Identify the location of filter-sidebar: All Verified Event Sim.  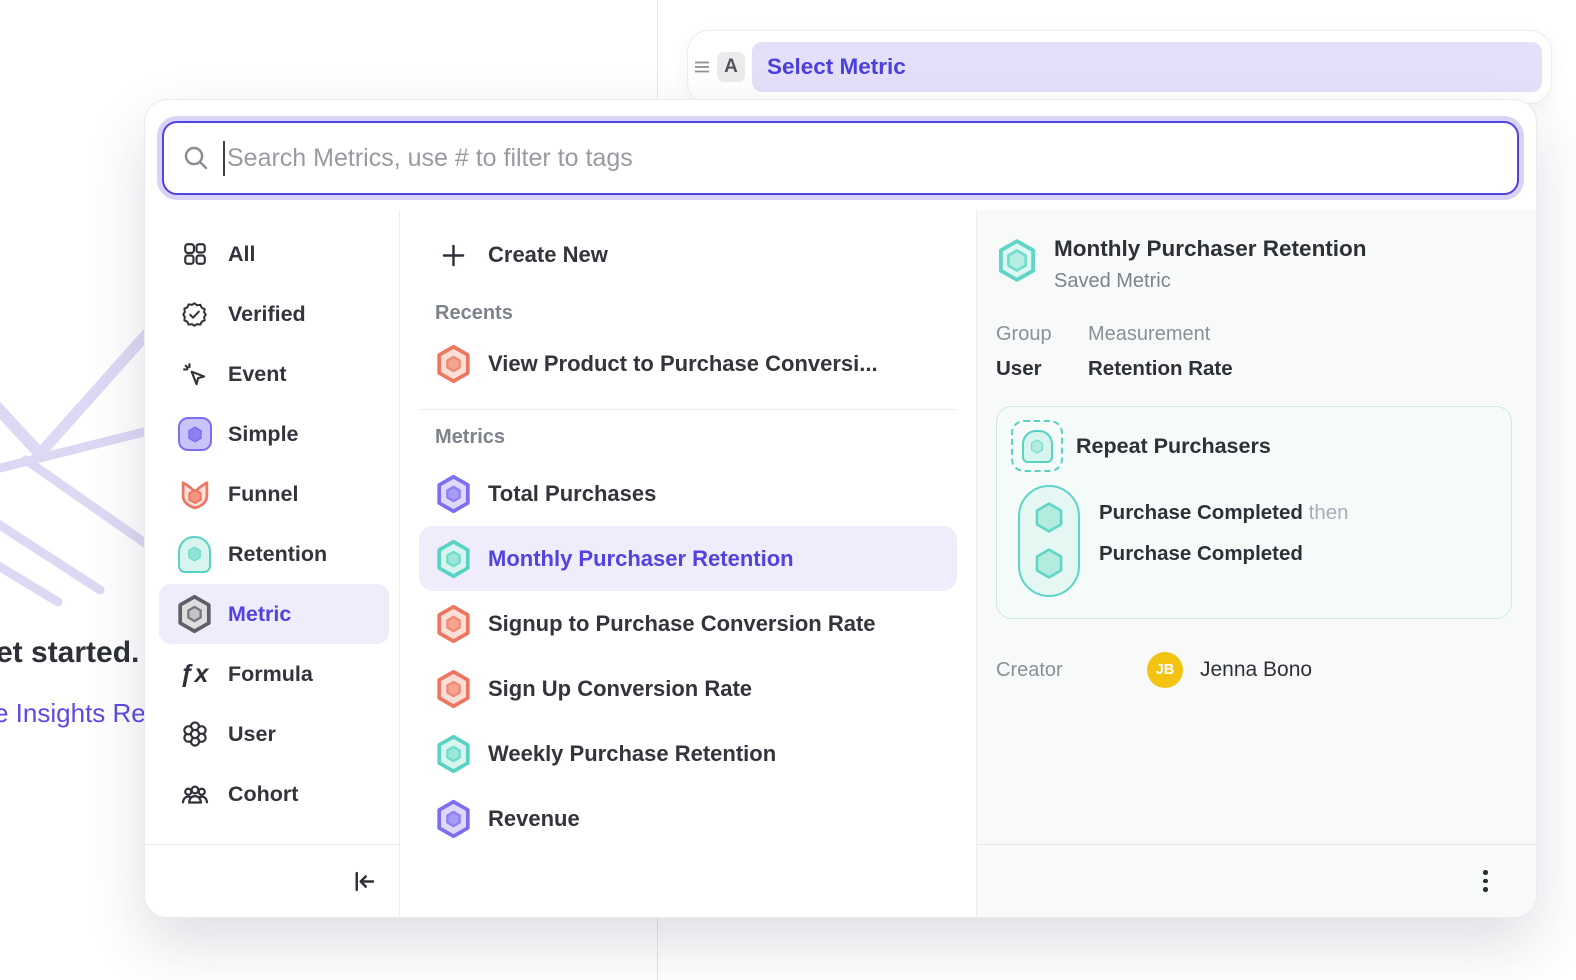
(272, 563).